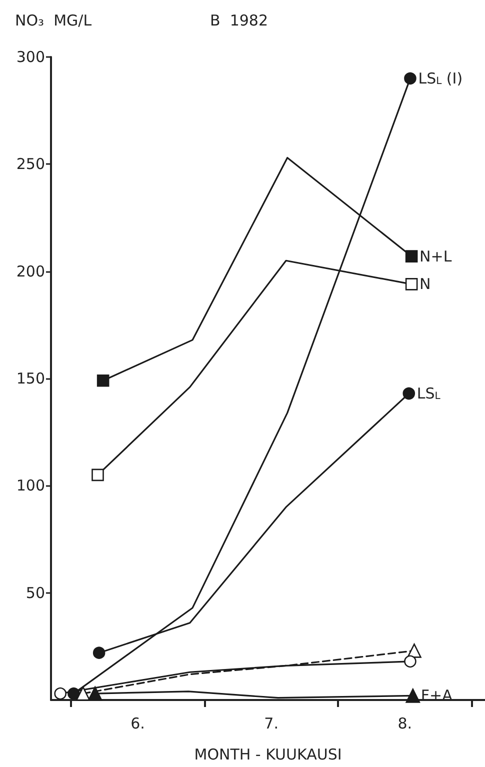 The height and width of the screenshot is (767, 485). I want to click on y-tick-label: 100, so click(30, 485).